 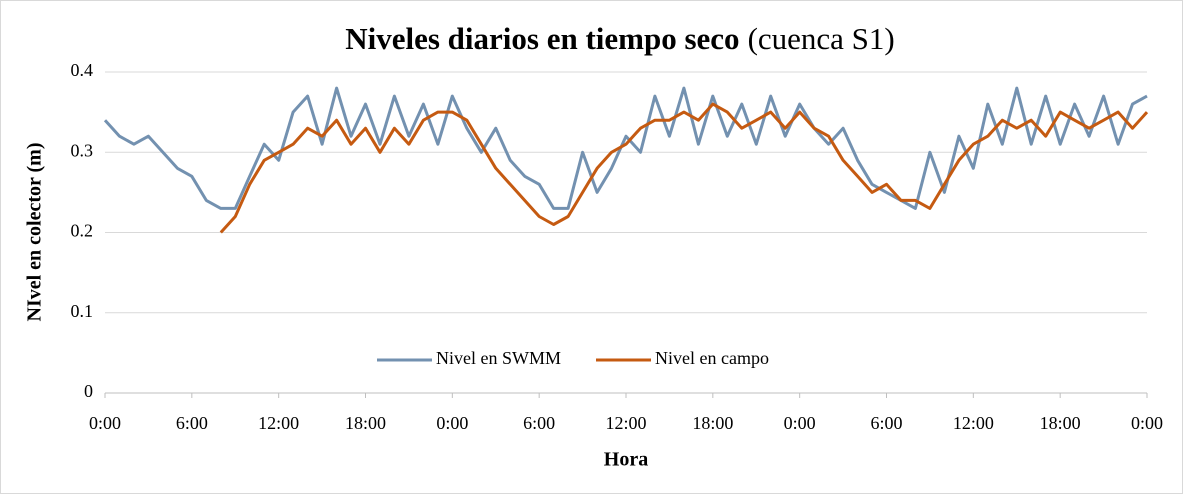 What do you see at coordinates (82, 231) in the screenshot?
I see `y-tick-label: 0.2` at bounding box center [82, 231].